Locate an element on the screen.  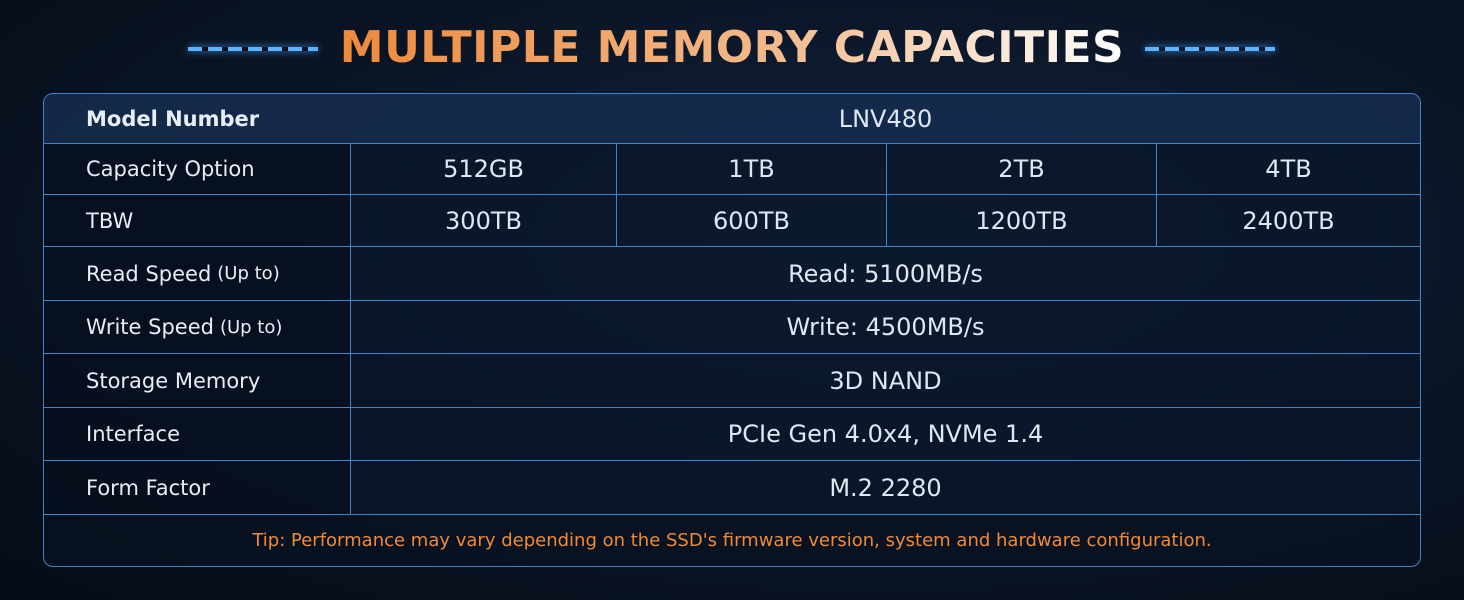
value-text: 2400TB is located at coordinates (1288, 220).